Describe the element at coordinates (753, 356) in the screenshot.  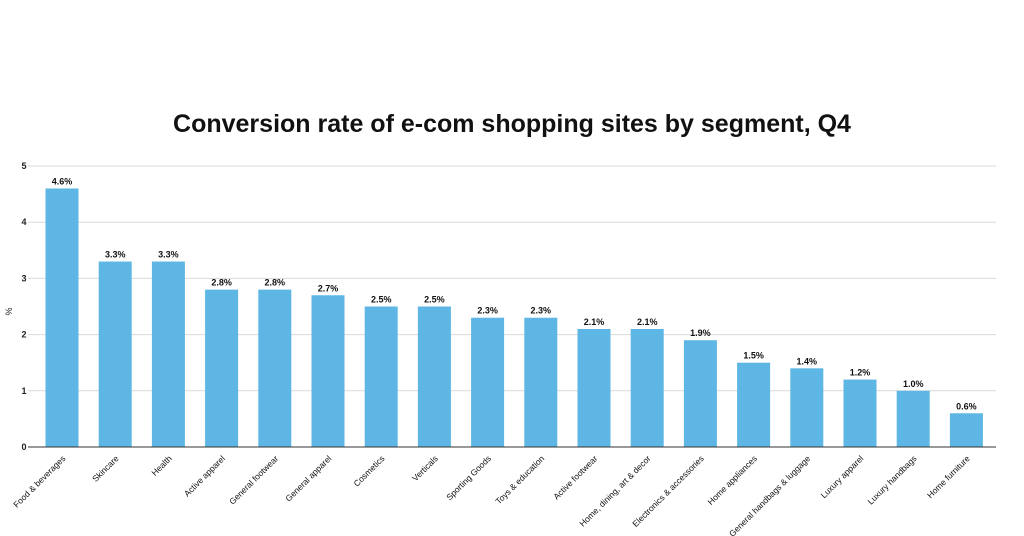
I see `data-label: 1.5%` at that location.